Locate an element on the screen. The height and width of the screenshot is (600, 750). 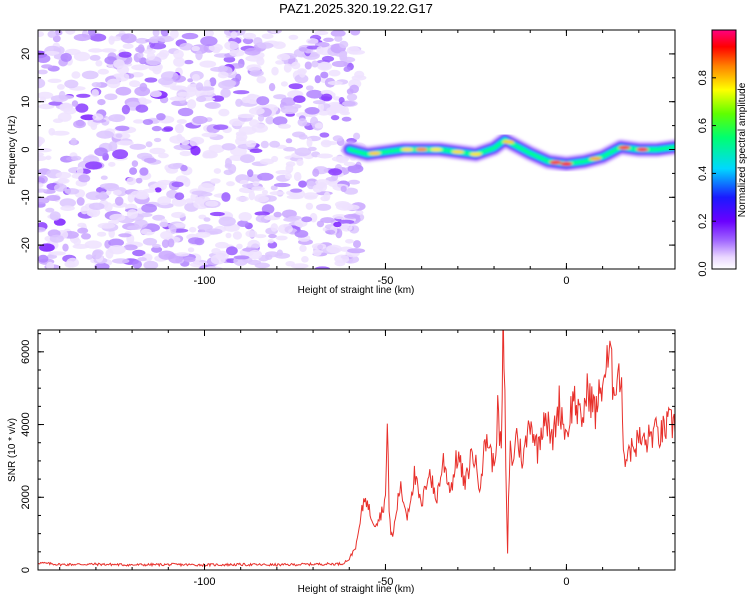
x-tick-label: -100 is located at coordinates (204, 281).